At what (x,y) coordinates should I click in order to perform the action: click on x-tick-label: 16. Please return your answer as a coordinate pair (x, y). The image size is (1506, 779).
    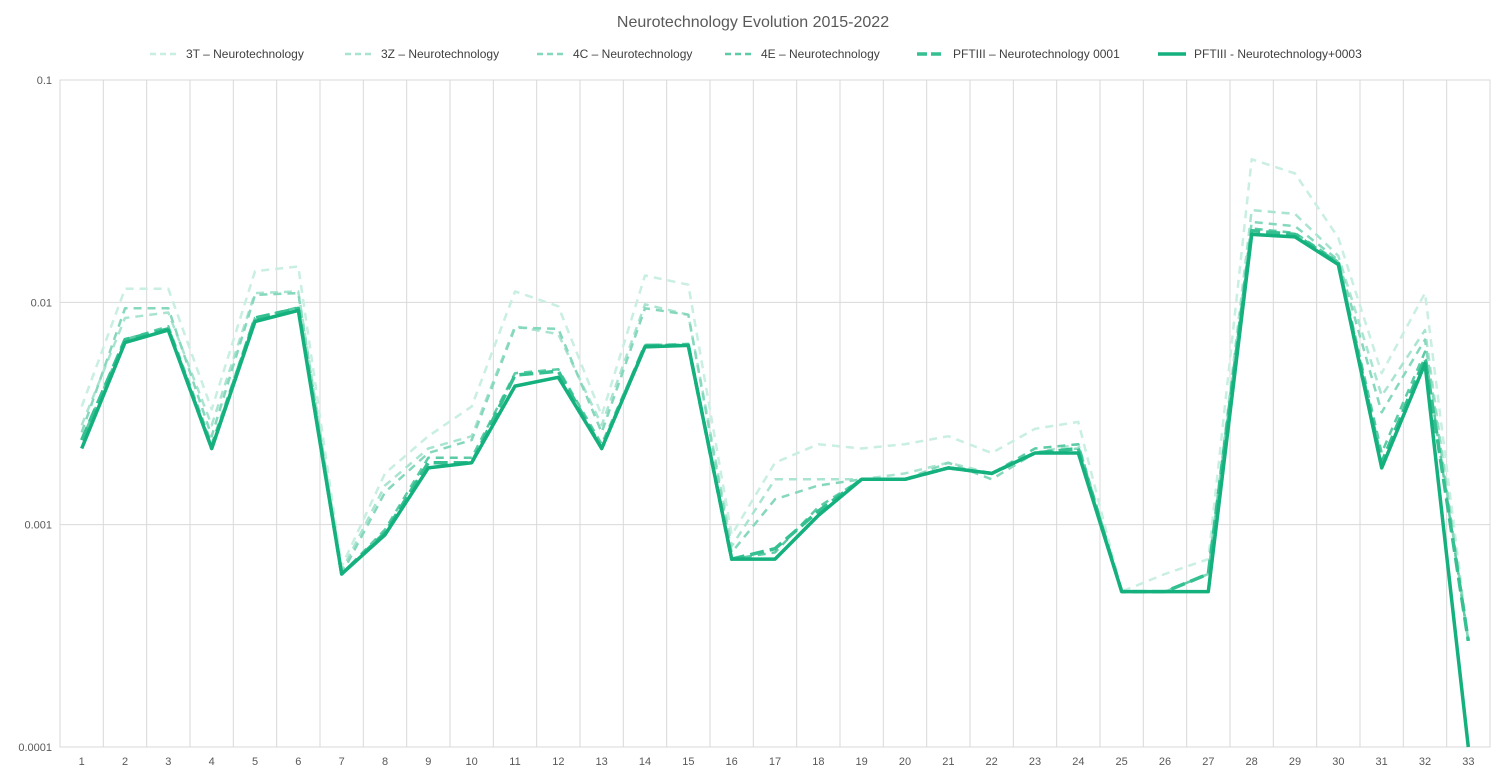
    Looking at the image, I should click on (732, 762).